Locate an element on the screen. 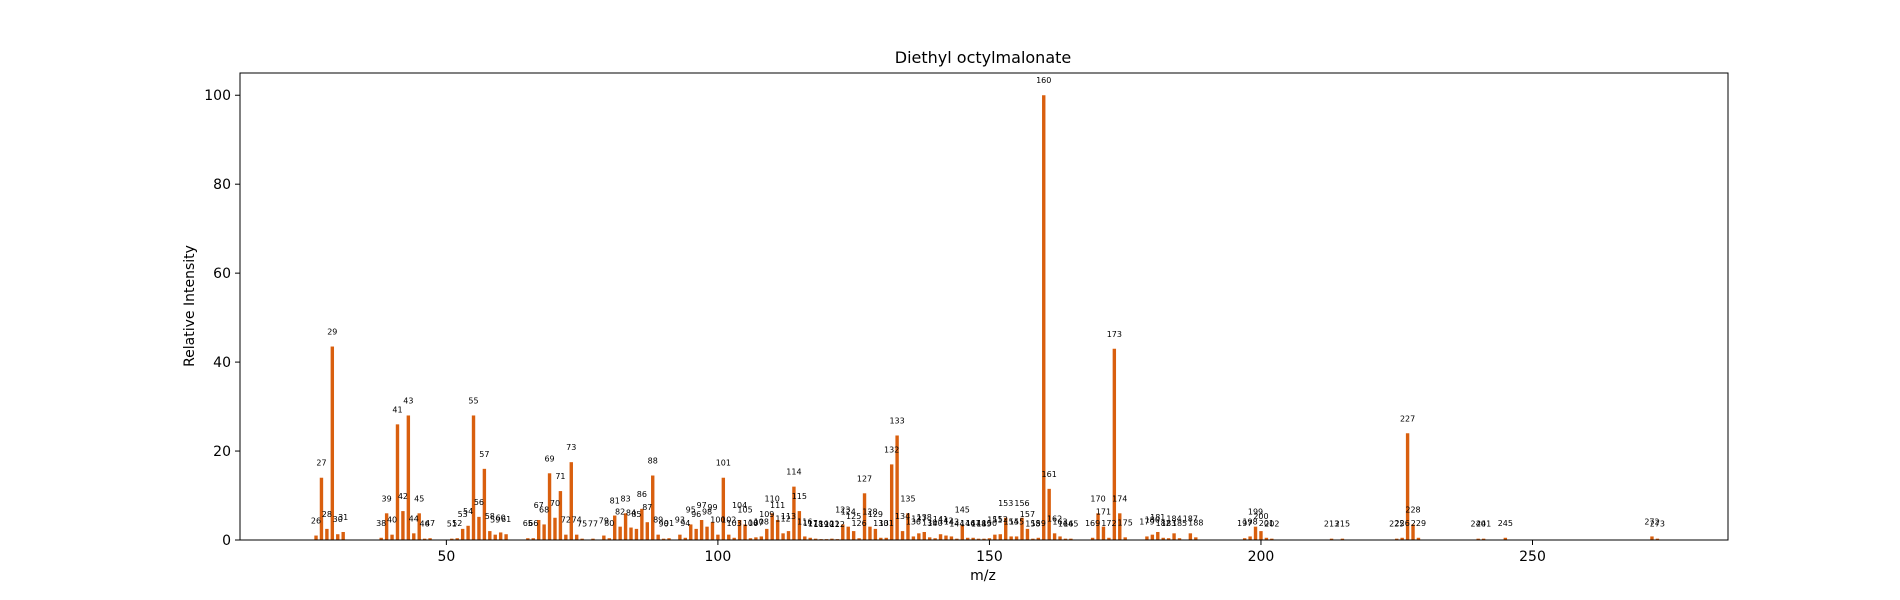 The image size is (1900, 600). x-axis-label: m/z is located at coordinates (983, 576).